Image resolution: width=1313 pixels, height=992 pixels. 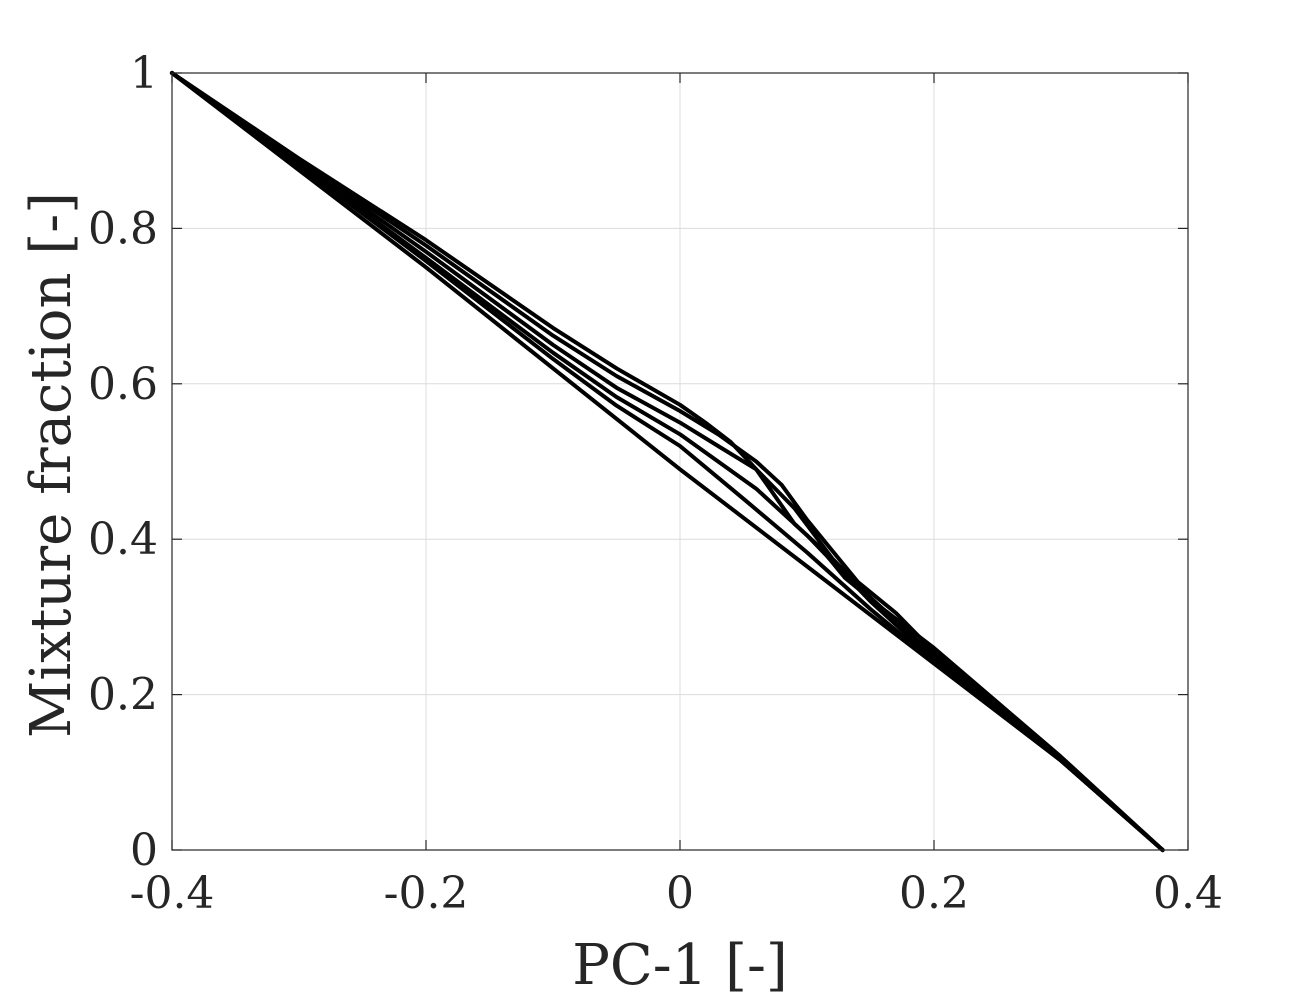 I want to click on y-tick-labels: 0 0.2 0.4 0.6 0.8 1, so click(x=123, y=462).